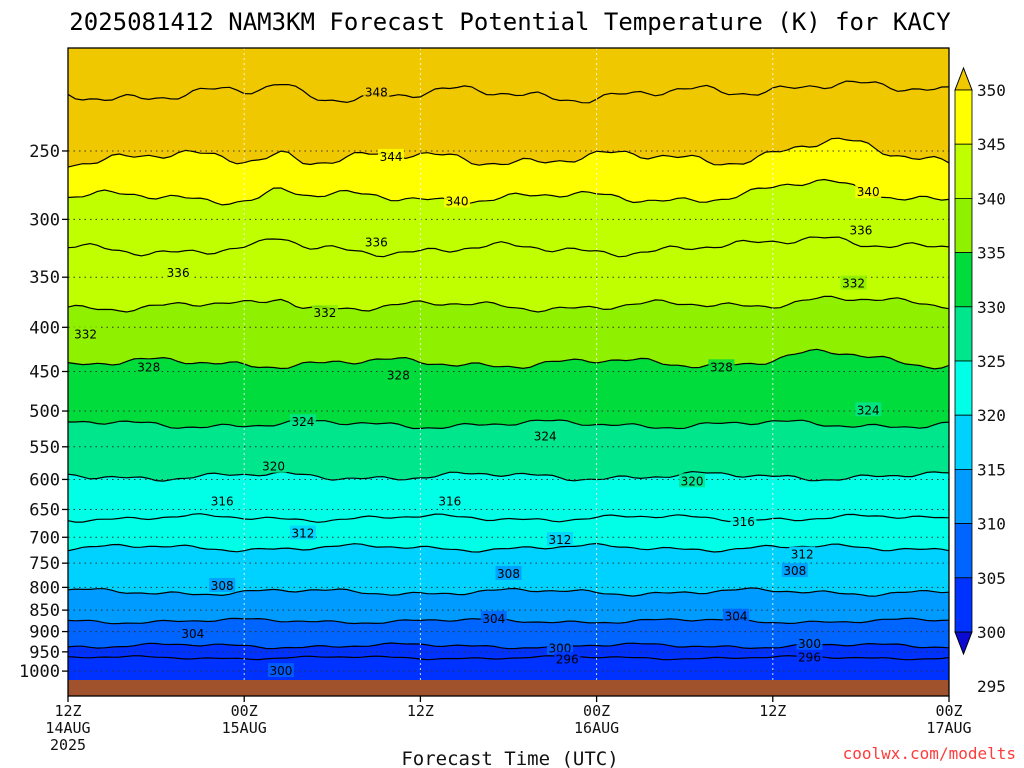  Describe the element at coordinates (68, 745) in the screenshot. I see `x-tick-label-year: 2025` at that location.